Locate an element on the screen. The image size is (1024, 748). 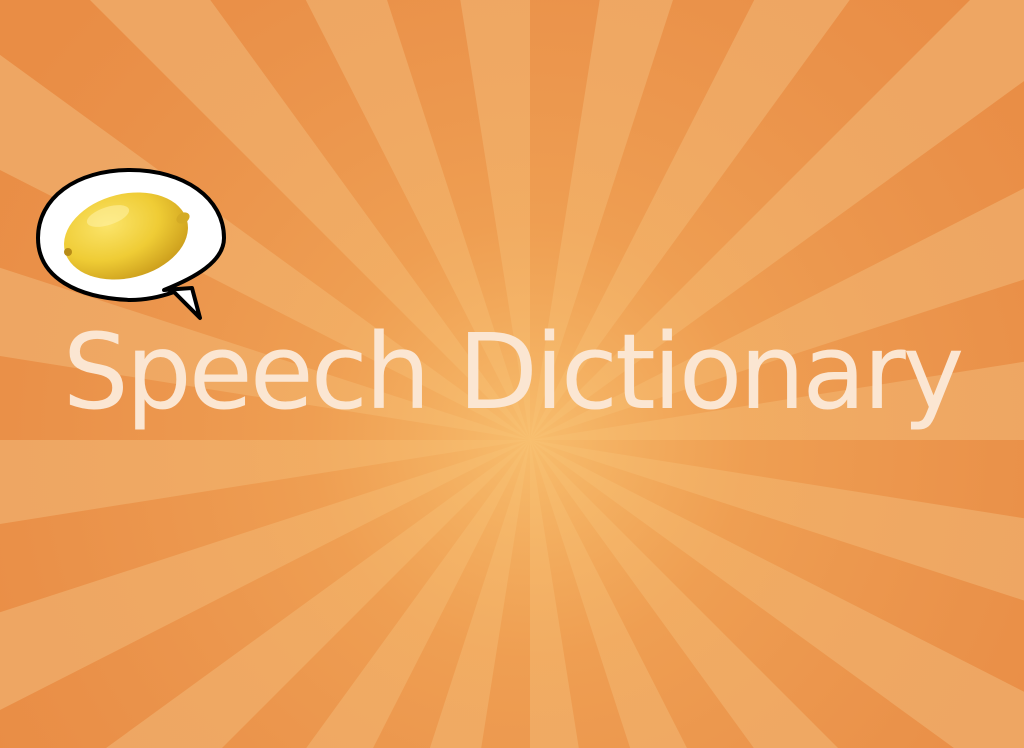
lemon-icon is located at coordinates (127, 236).